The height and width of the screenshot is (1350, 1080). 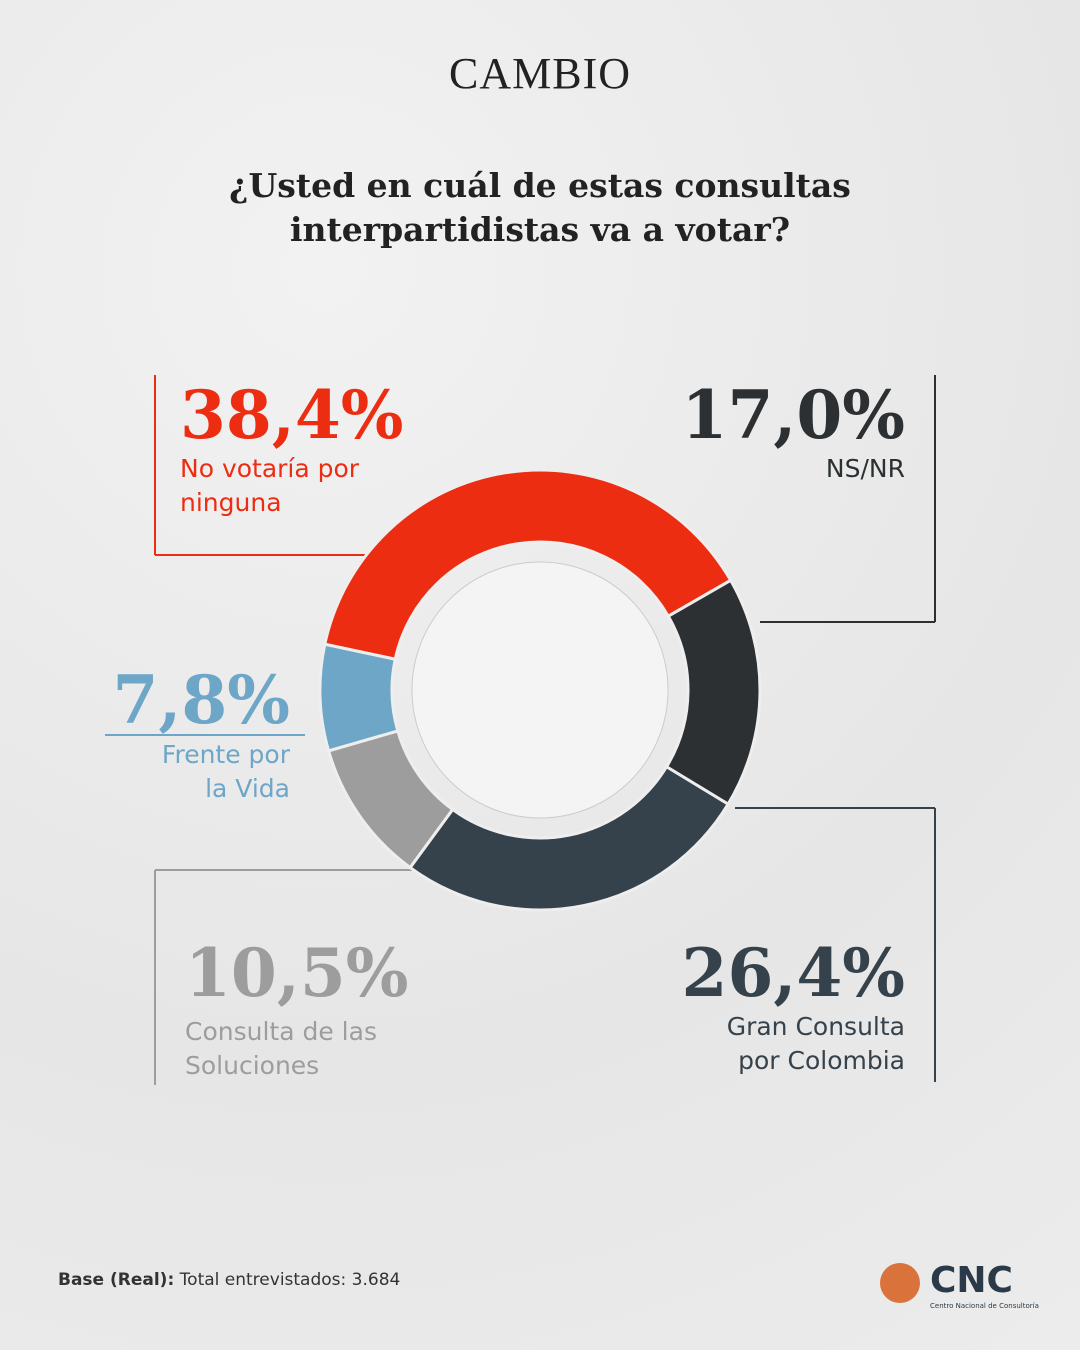 What do you see at coordinates (281, 1048) in the screenshot?
I see `category-label: Consulta de las Soluciones` at bounding box center [281, 1048].